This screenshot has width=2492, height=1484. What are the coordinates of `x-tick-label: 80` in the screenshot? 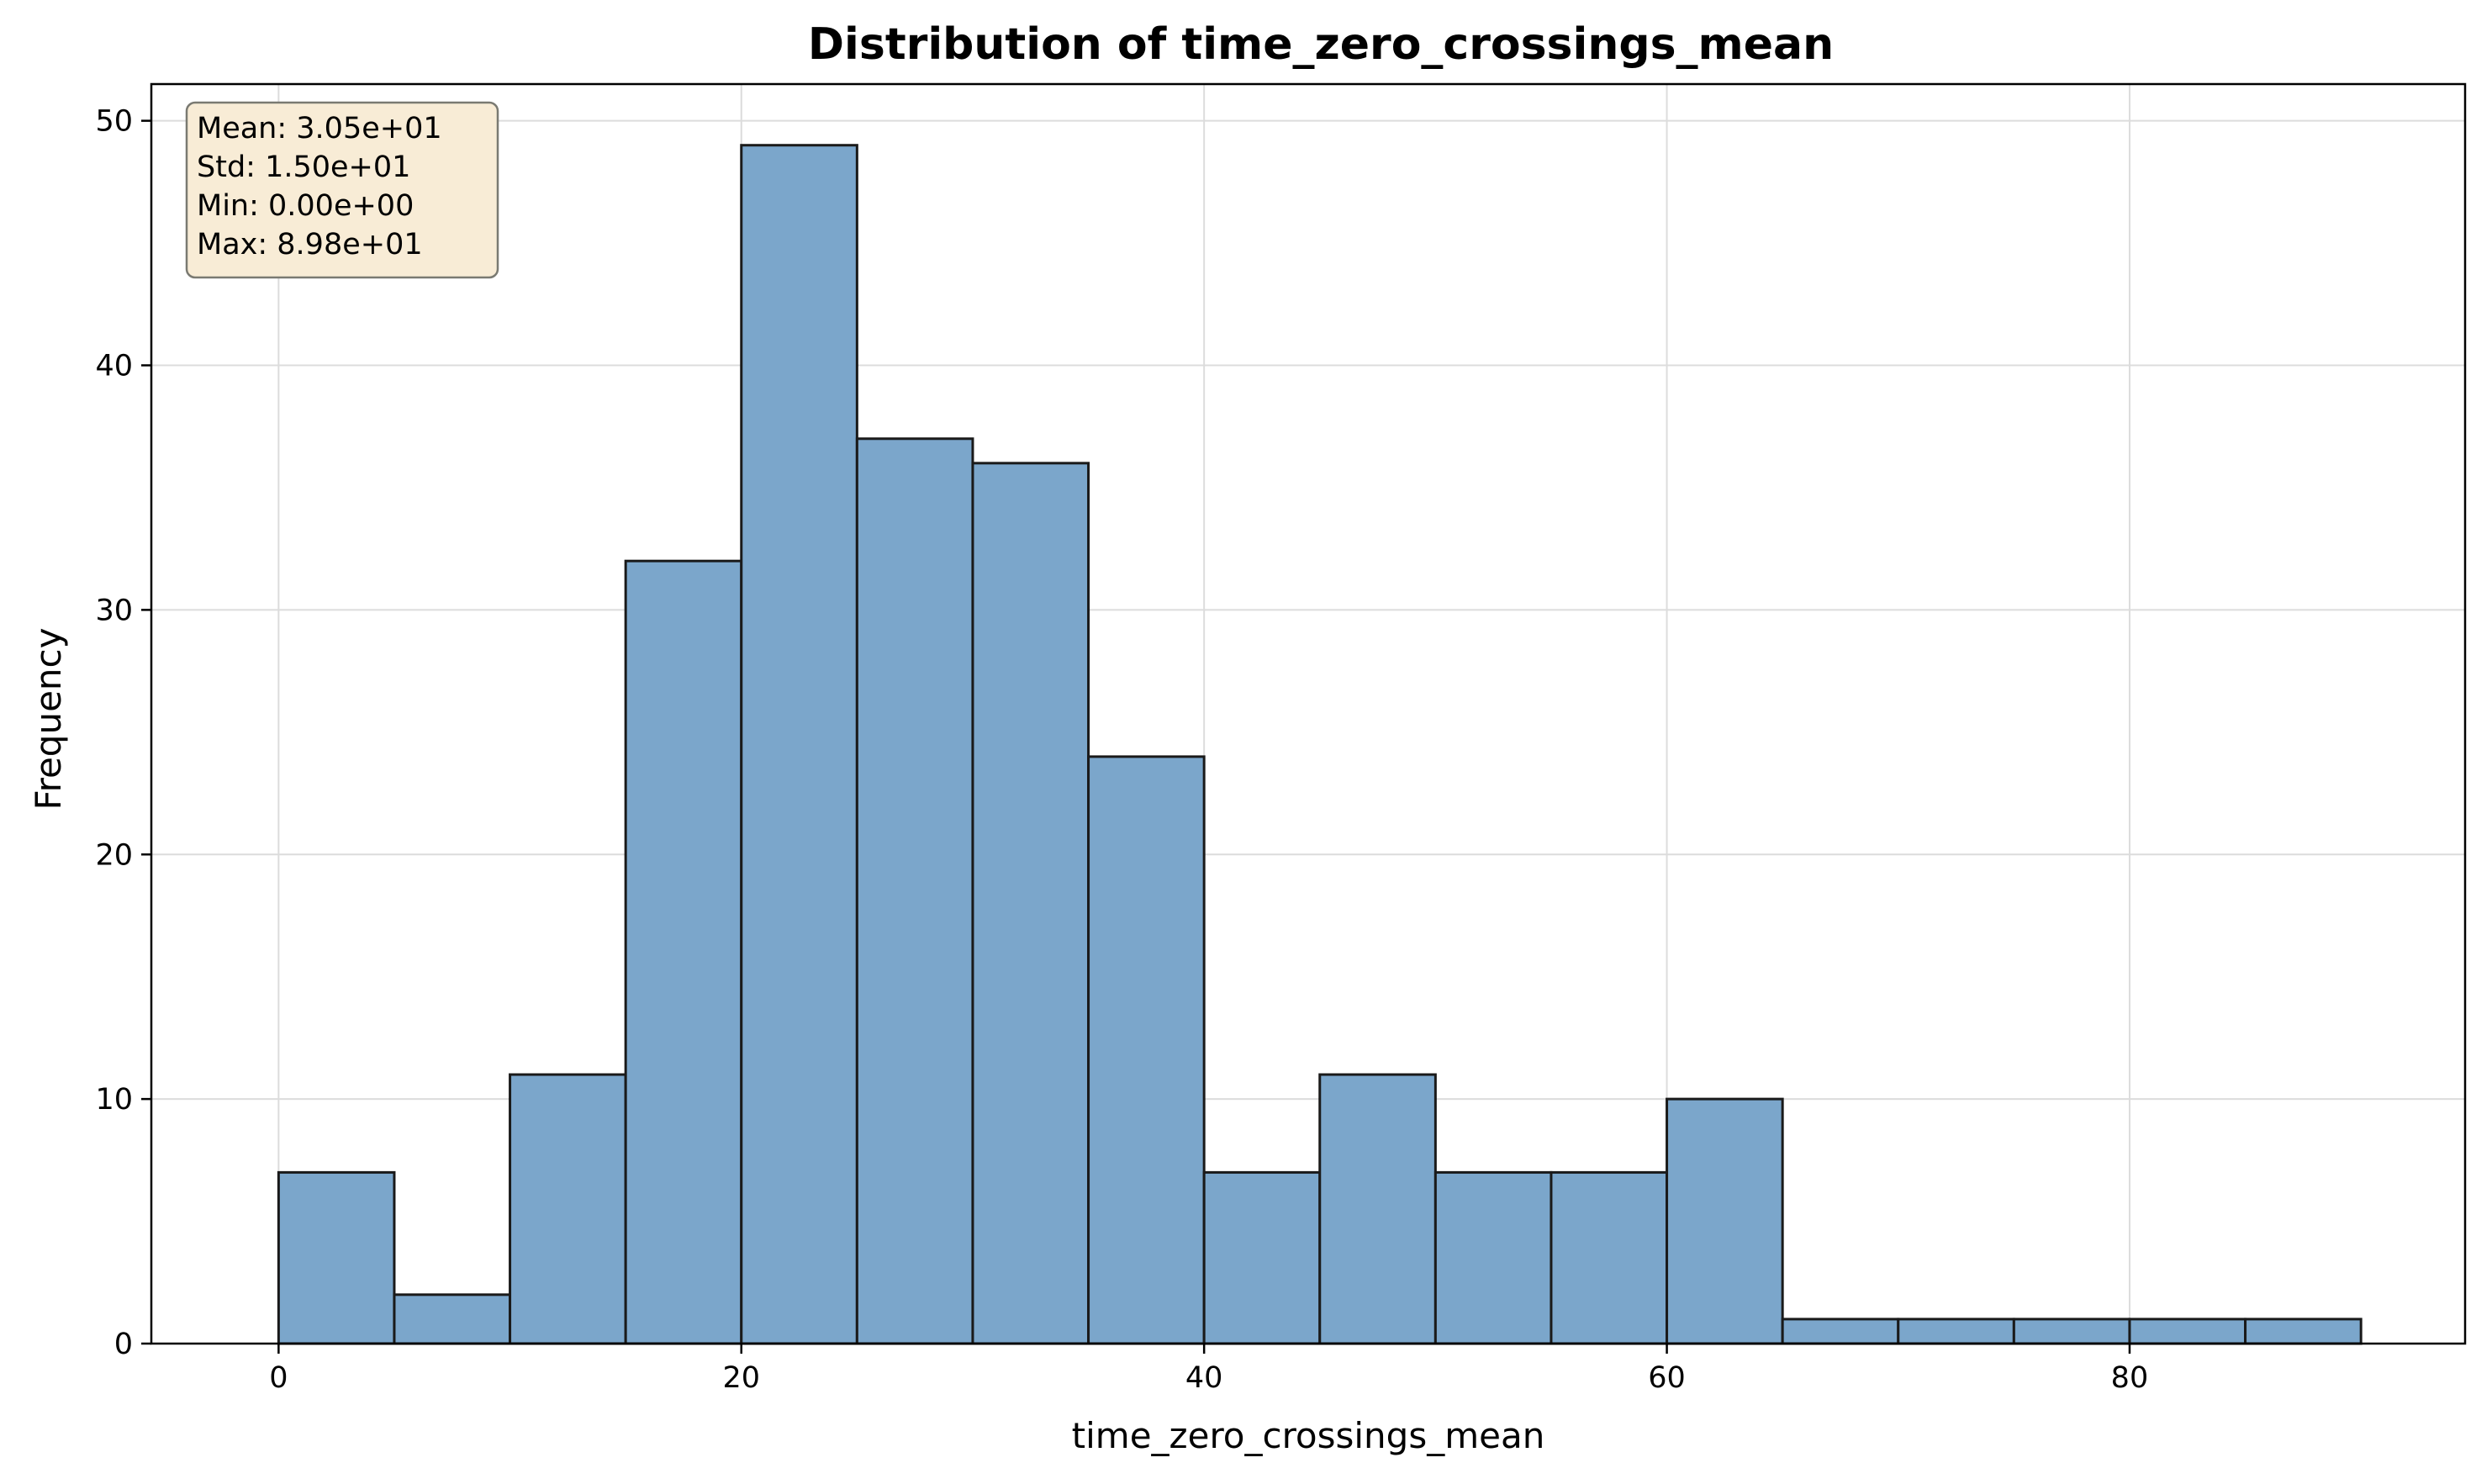 It's located at (2130, 1378).